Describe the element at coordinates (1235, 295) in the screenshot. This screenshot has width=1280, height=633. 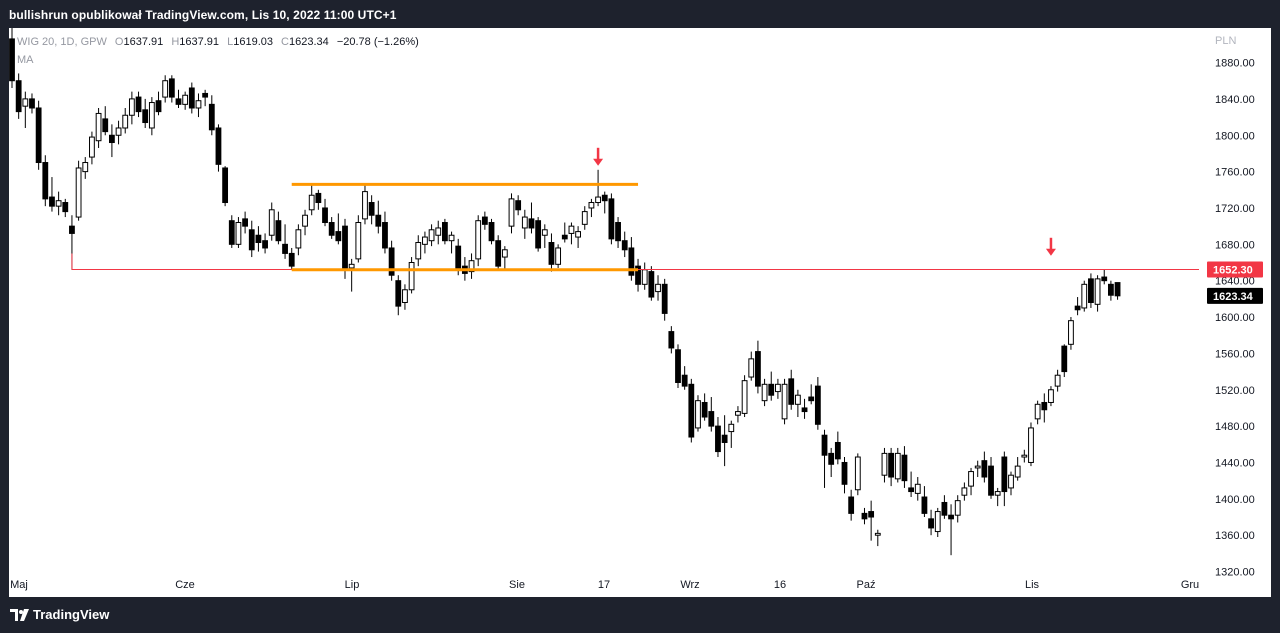
I see `last-price-label: 1623.34` at that location.